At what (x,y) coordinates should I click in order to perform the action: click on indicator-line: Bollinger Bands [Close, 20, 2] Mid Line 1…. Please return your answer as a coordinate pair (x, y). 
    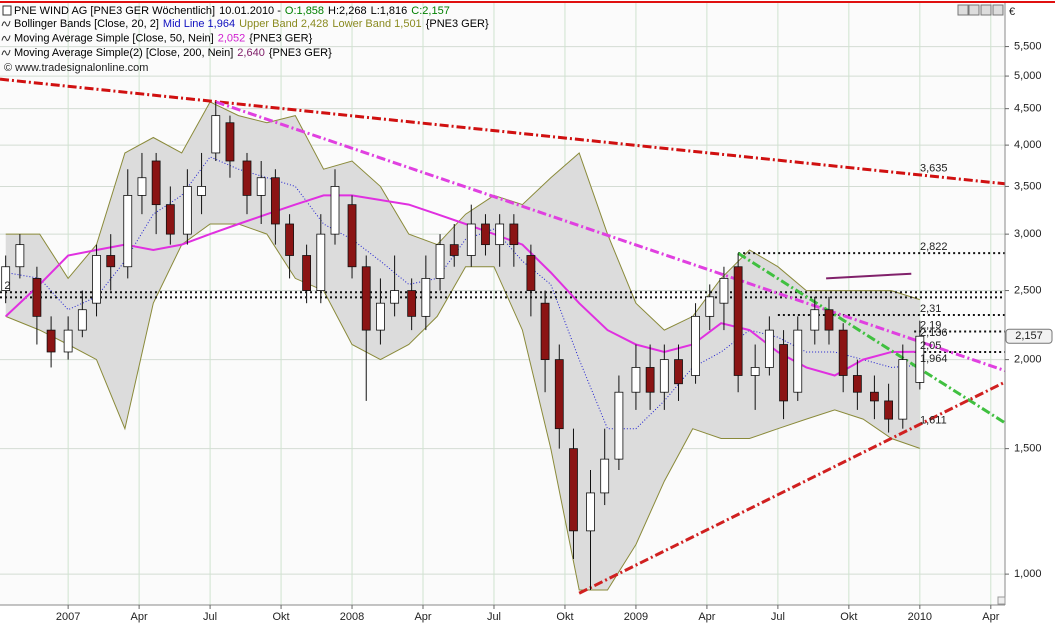
    Looking at the image, I should click on (251, 24).